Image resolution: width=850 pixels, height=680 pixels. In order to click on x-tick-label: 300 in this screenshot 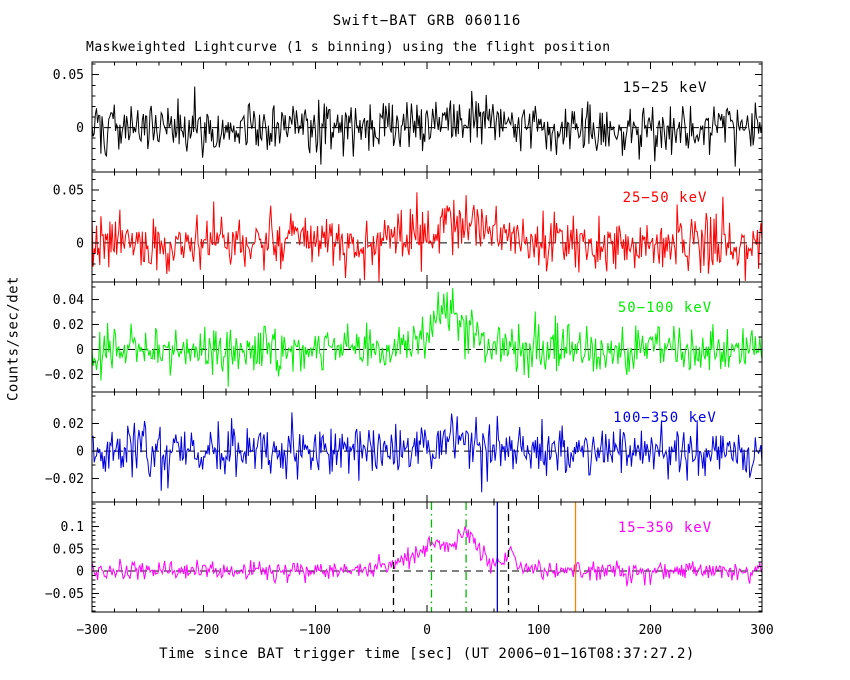, I will do `click(761, 630)`.